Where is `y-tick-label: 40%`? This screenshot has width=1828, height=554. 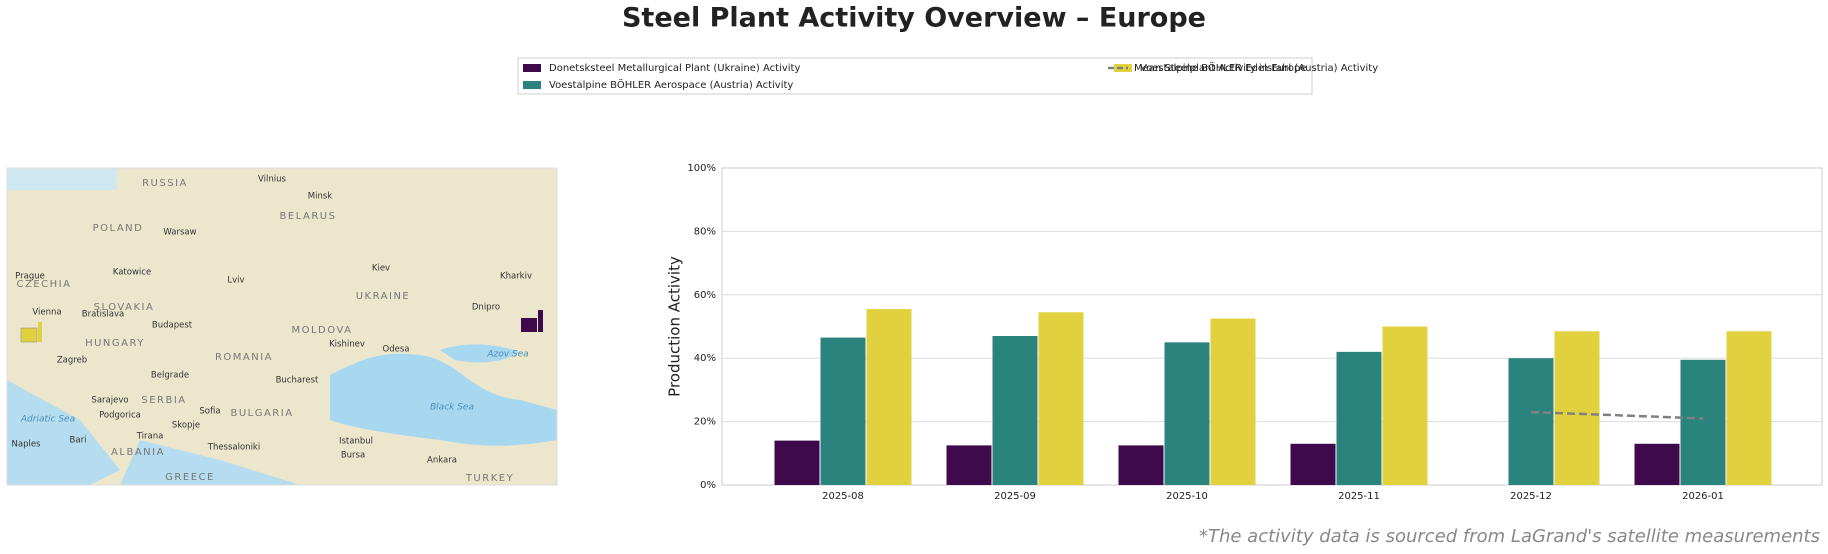
y-tick-label: 40% is located at coordinates (705, 358).